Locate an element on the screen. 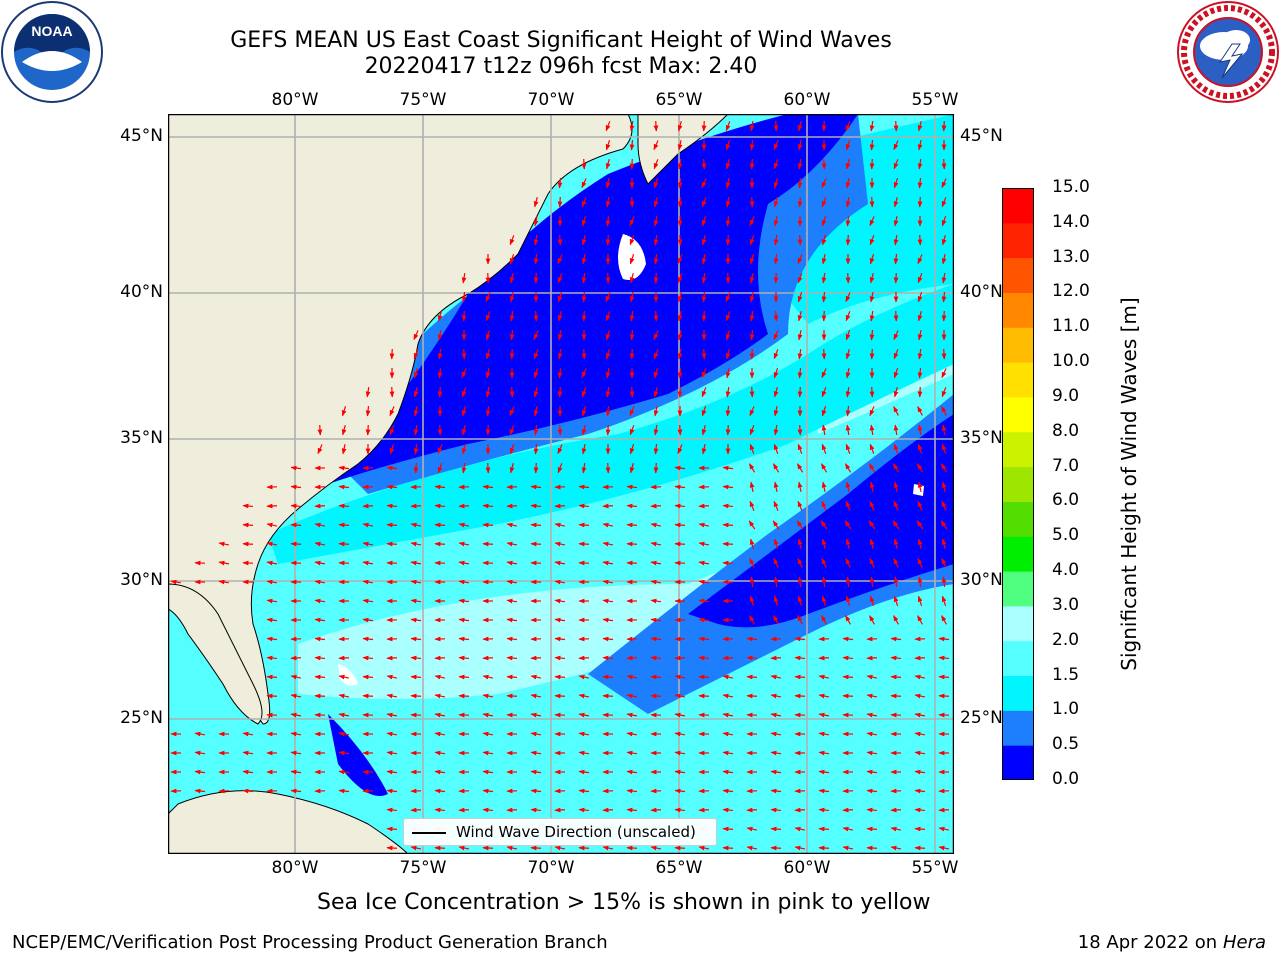 This screenshot has width=1280, height=960. colorbar-tick-label: 0.0 is located at coordinates (1066, 779).